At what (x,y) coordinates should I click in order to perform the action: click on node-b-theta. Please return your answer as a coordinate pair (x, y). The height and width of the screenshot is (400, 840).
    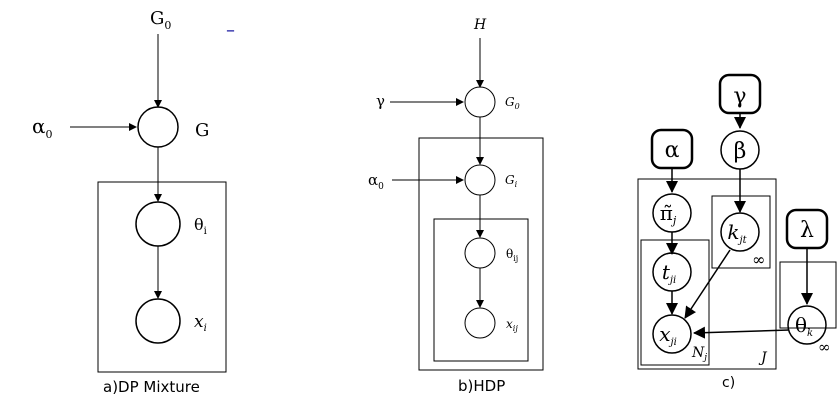
    Looking at the image, I should click on (480, 253).